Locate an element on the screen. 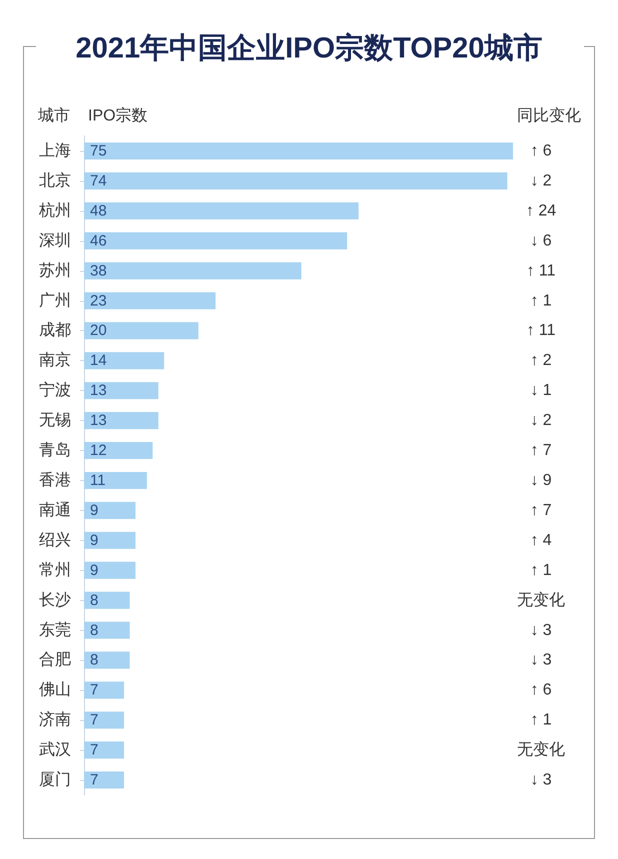 This screenshot has height=859, width=618. y-tick-label: 长沙 is located at coordinates (55, 599).